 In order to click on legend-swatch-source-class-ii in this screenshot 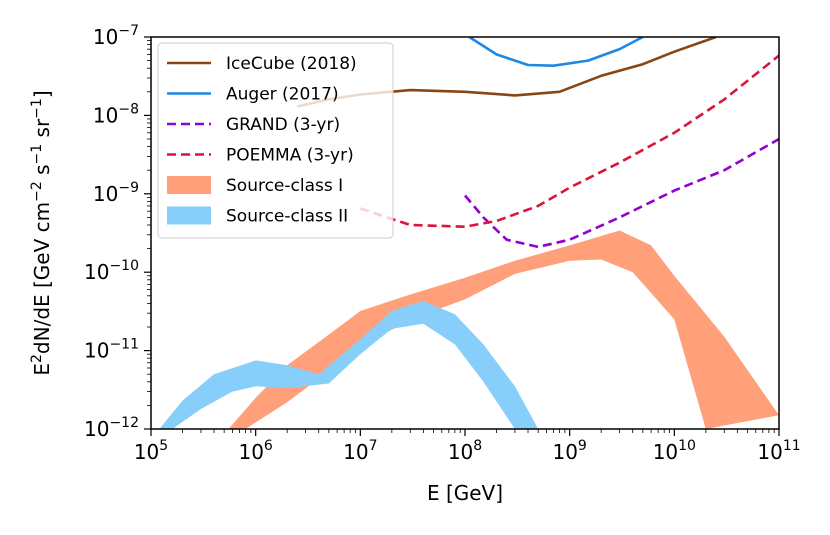, I will do `click(189, 215)`.